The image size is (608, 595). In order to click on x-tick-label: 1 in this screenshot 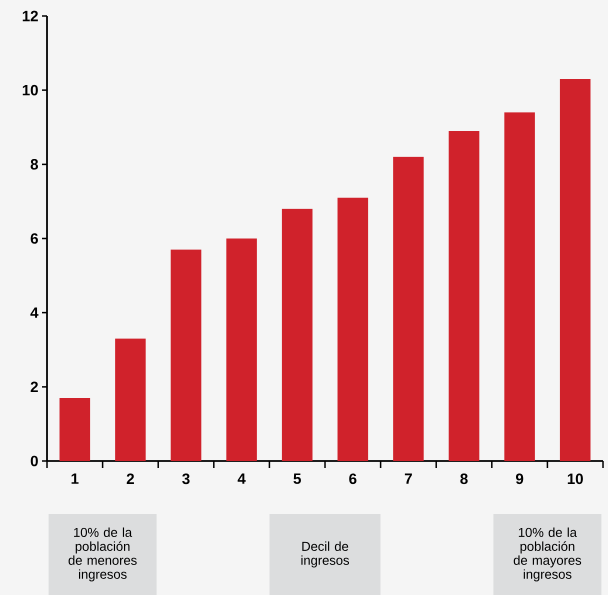, I will do `click(75, 479)`.